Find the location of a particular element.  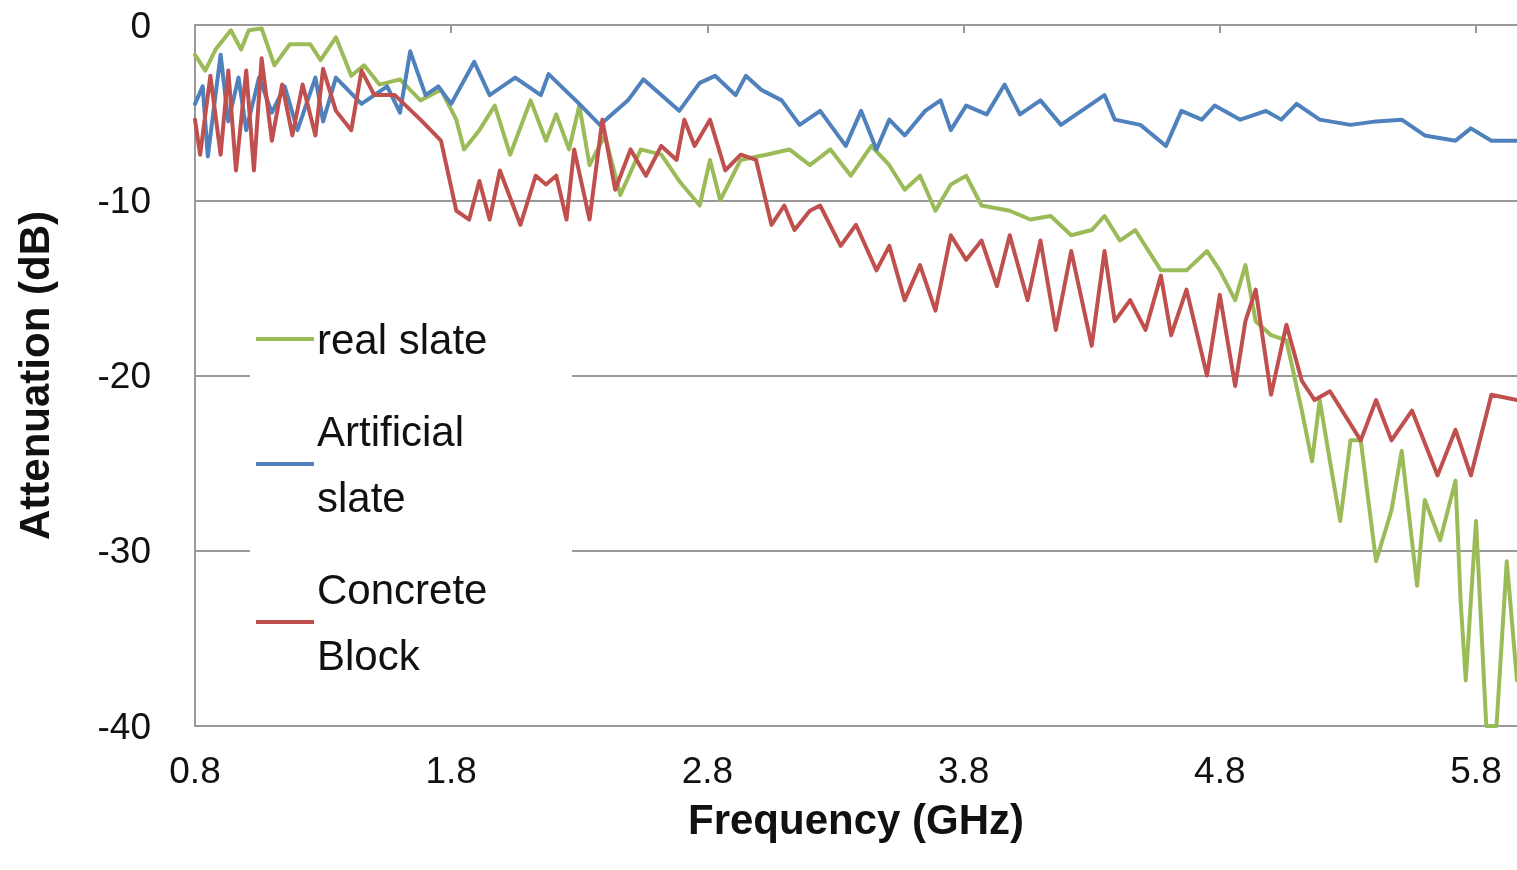

y-axis-title: Attenuation (dB) is located at coordinates (34, 375).